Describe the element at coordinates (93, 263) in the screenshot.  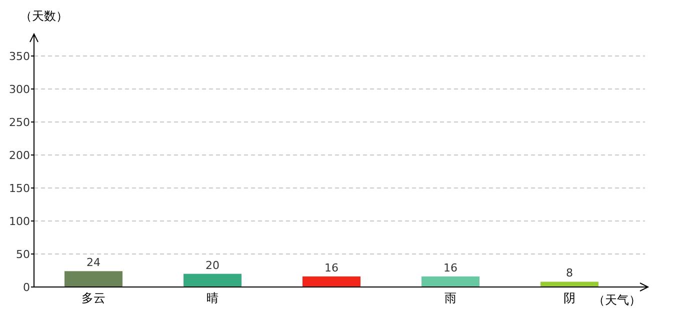
I see `data-label: 24` at that location.